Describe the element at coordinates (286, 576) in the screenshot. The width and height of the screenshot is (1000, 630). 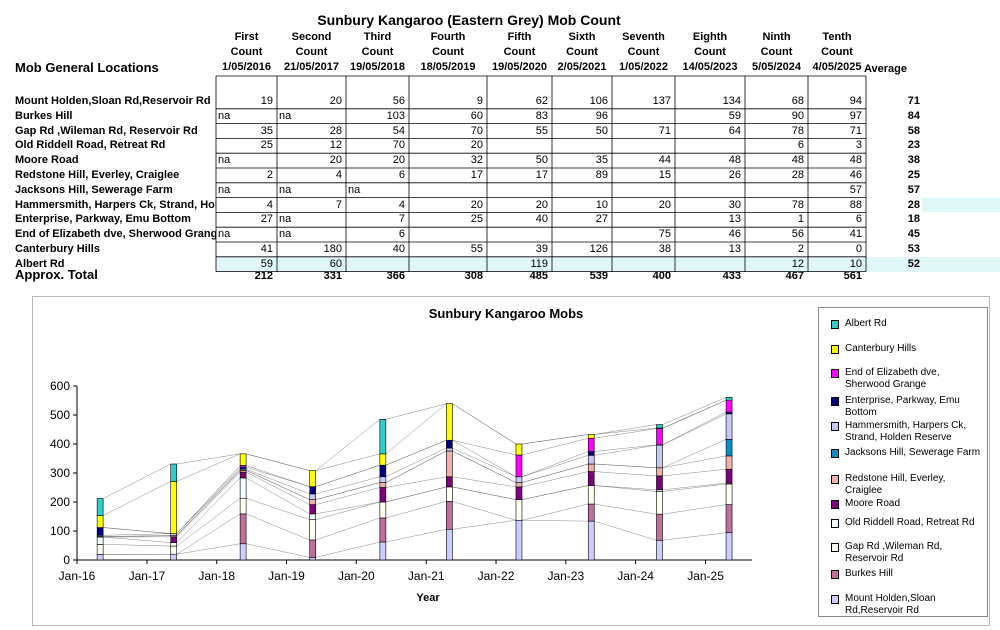
I see `x-tick-label: Jan-19` at that location.